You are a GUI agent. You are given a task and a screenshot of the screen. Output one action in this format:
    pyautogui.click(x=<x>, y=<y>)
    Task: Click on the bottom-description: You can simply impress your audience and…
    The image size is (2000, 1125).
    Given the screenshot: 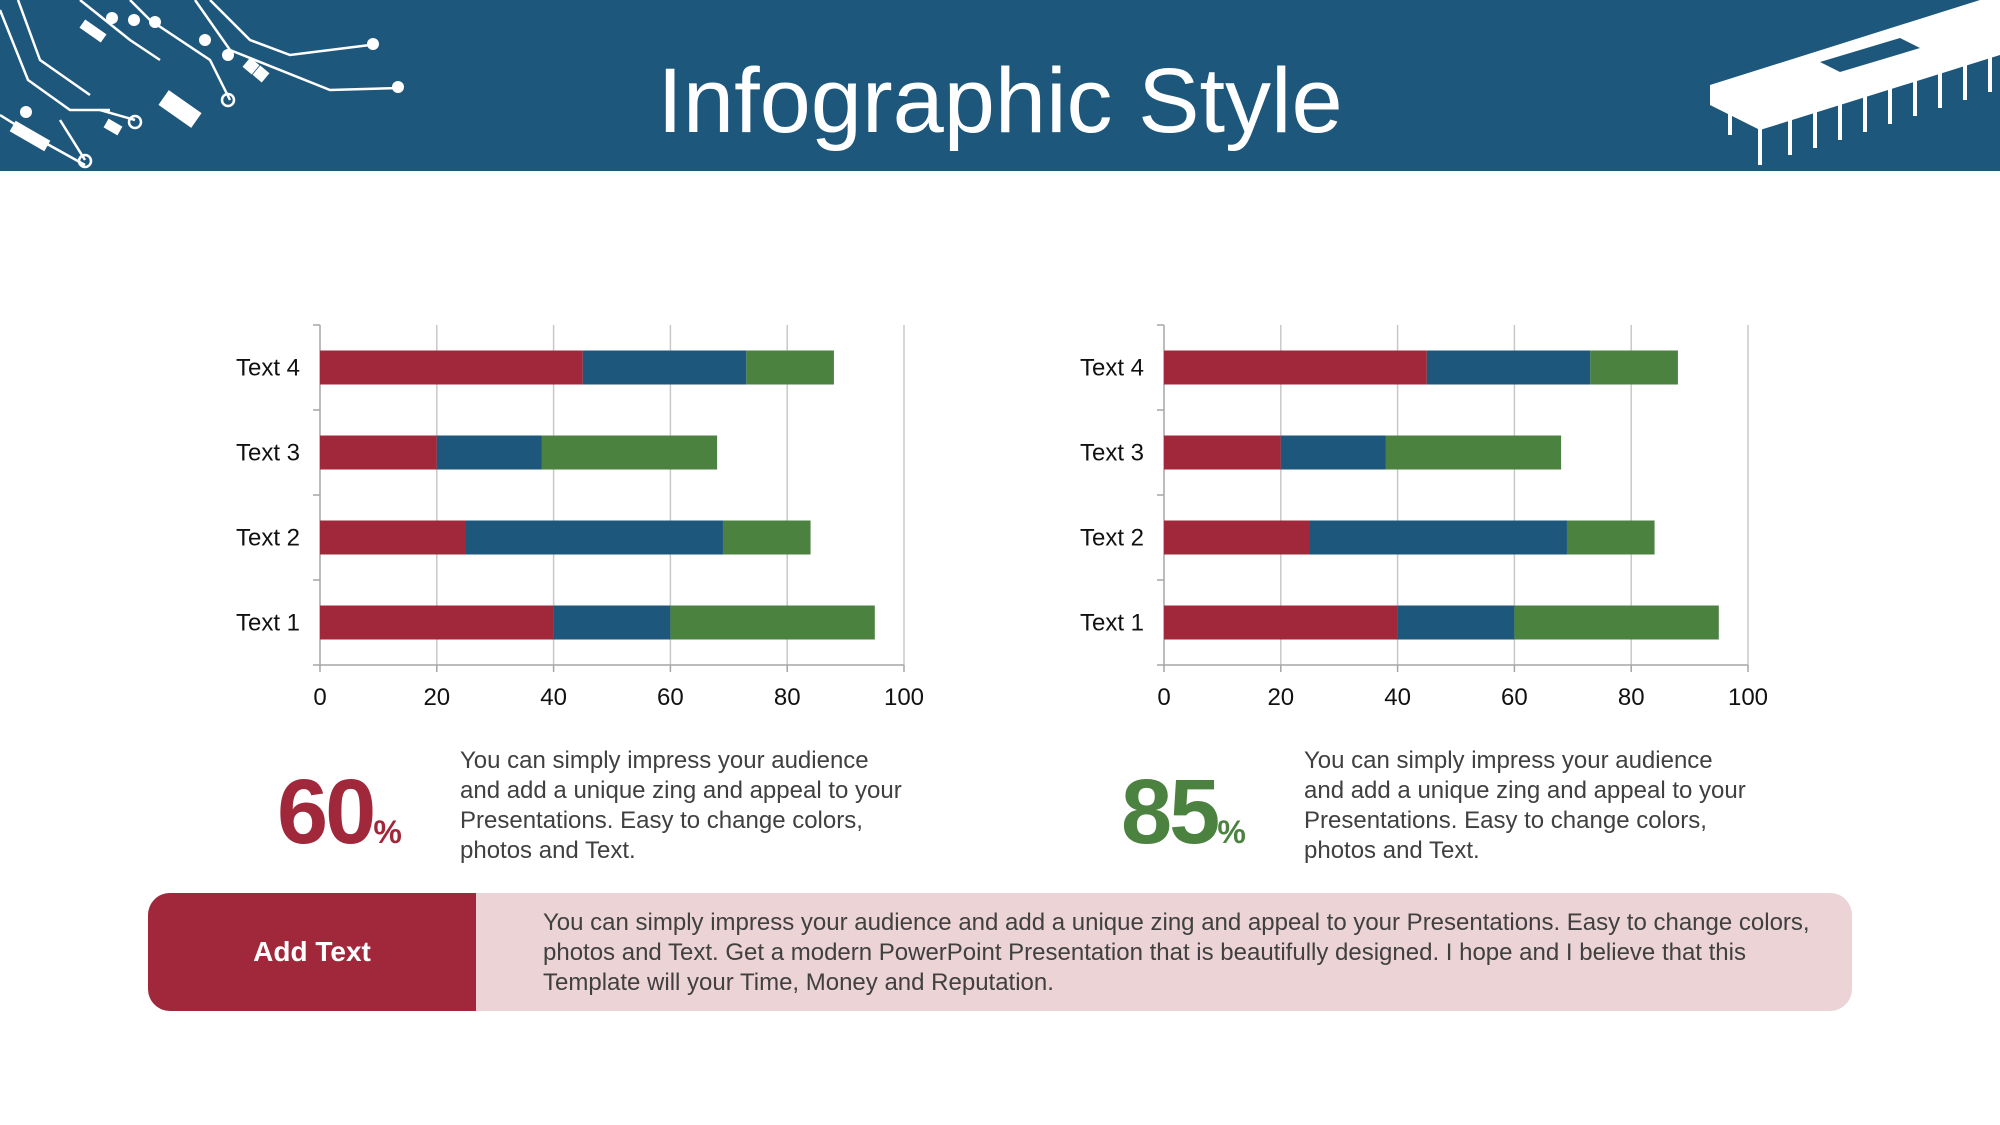 What is the action you would take?
    pyautogui.click(x=1176, y=952)
    